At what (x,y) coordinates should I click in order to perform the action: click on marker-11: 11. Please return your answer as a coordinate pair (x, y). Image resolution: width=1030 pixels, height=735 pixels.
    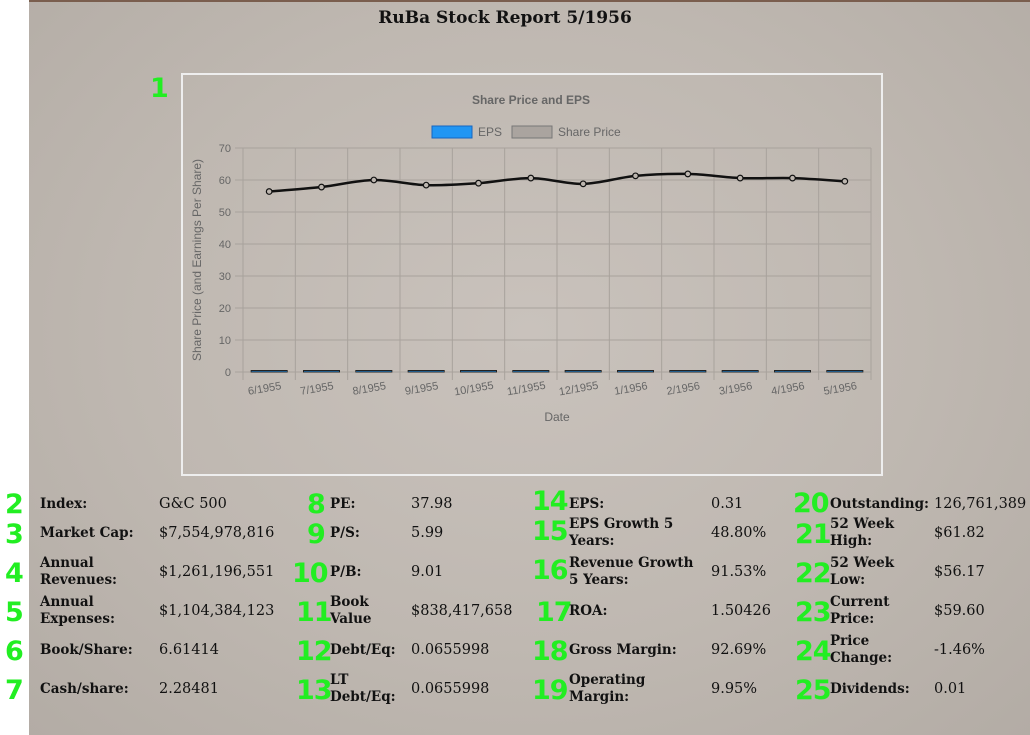
    Looking at the image, I should click on (314, 612).